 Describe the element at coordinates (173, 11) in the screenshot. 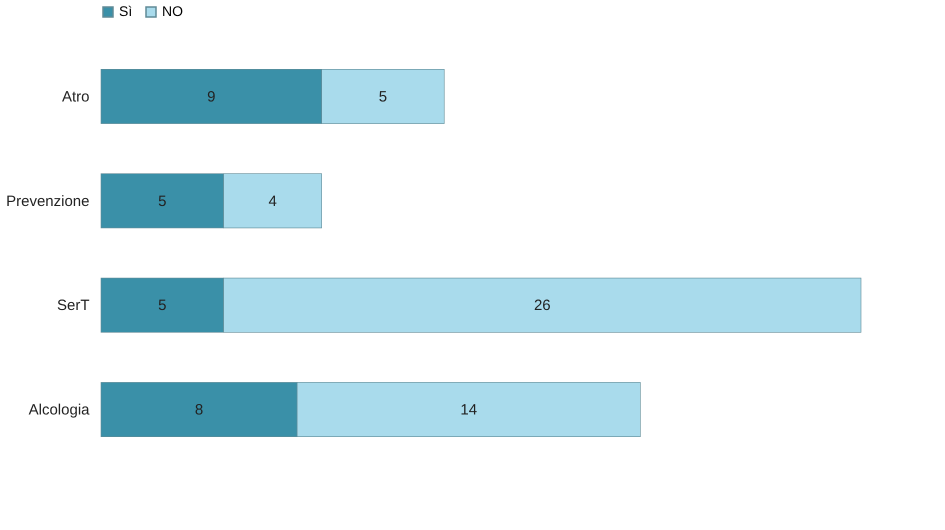

I see `legend-label: NO` at that location.